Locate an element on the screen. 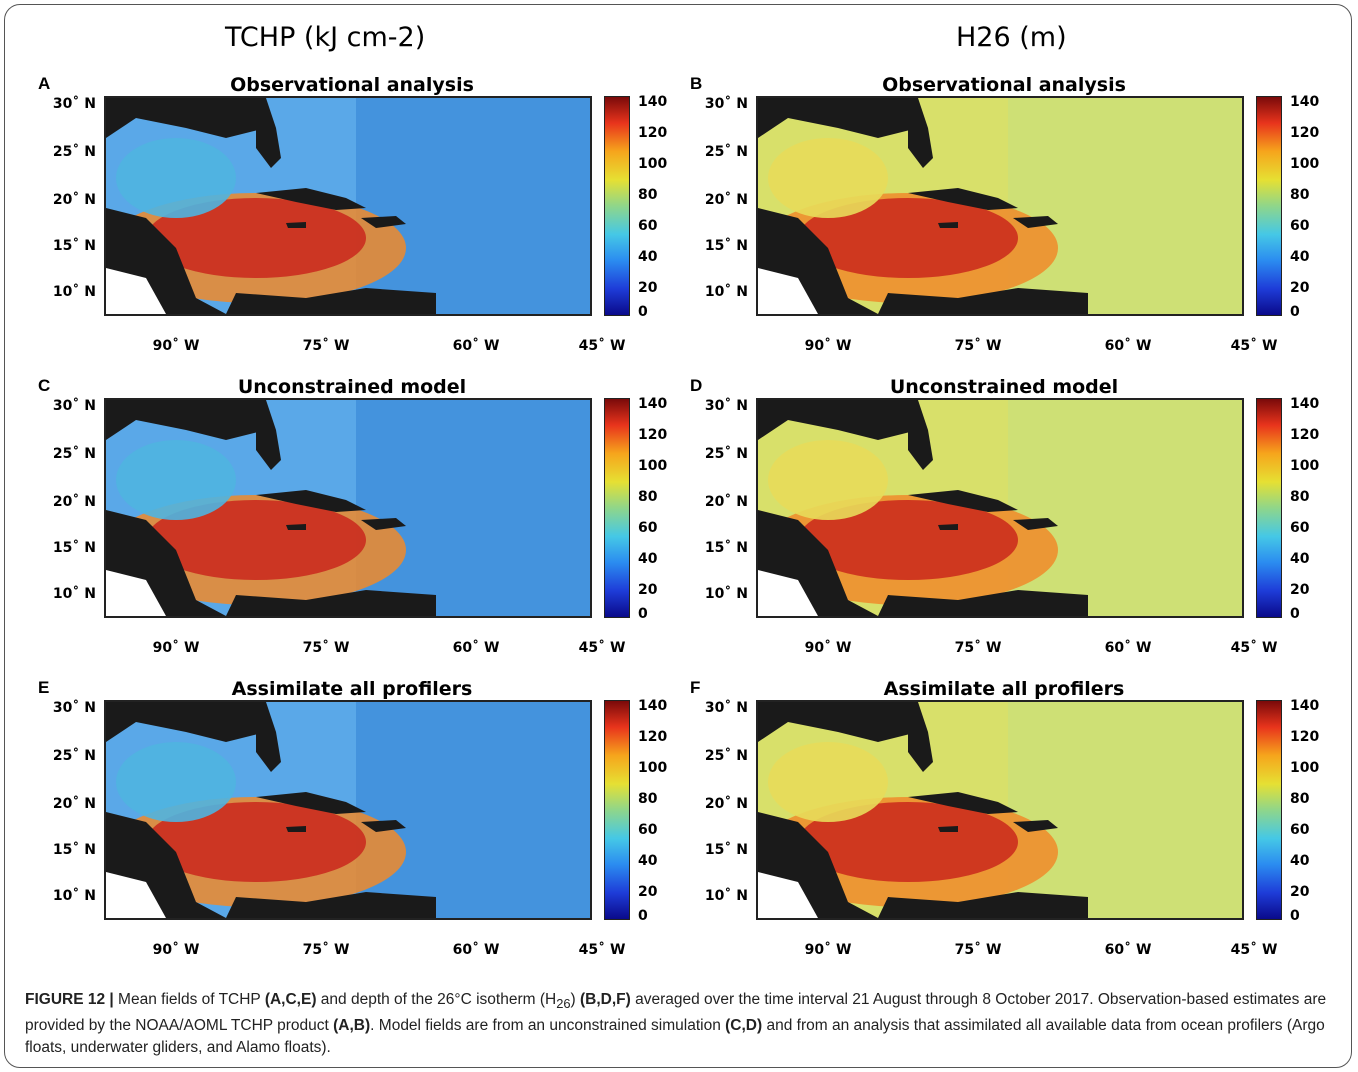 The width and height of the screenshot is (1358, 1072). panel-label: E is located at coordinates (43, 688).